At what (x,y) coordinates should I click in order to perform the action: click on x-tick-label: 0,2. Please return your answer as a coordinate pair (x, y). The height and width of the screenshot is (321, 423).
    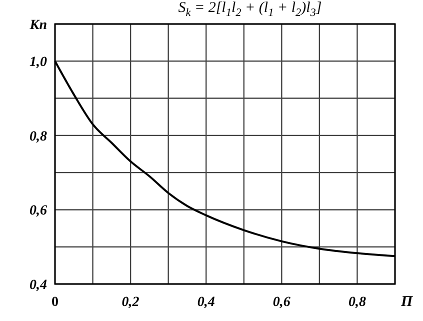
    Looking at the image, I should click on (131, 302).